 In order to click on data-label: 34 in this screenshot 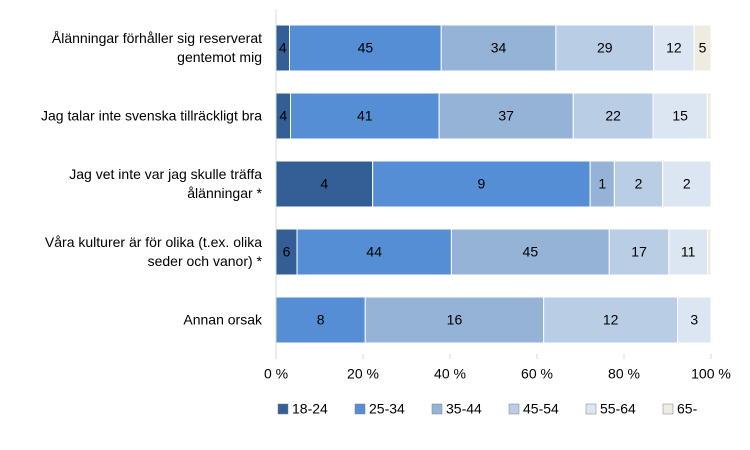, I will do `click(499, 48)`.